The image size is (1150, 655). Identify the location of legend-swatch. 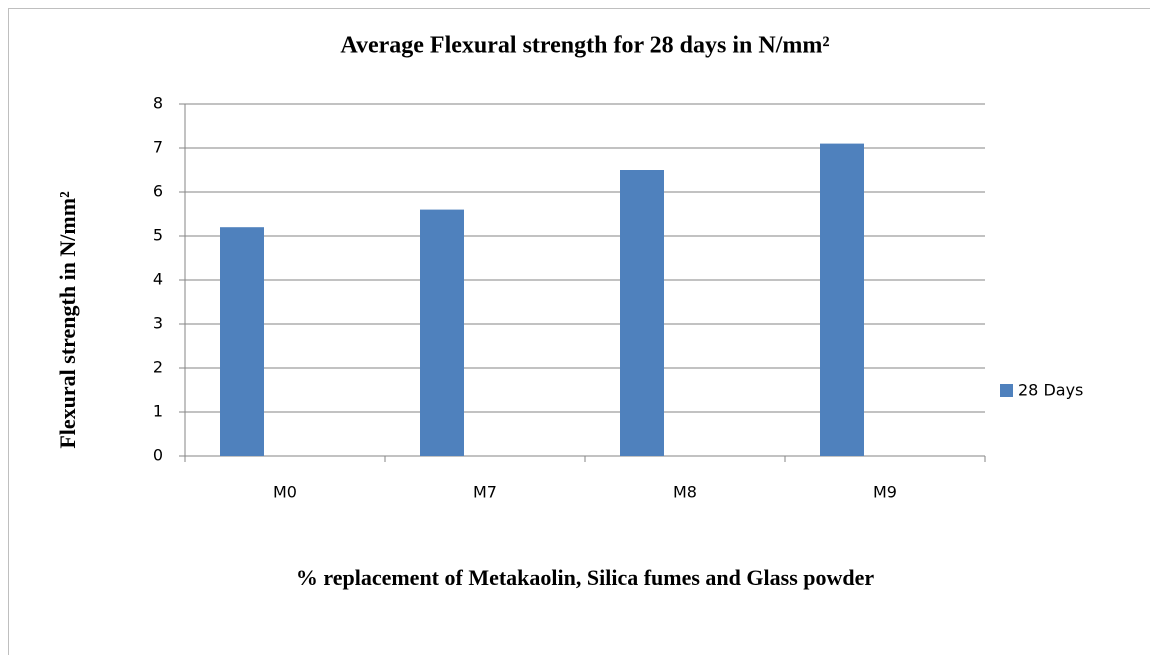
(1006, 390).